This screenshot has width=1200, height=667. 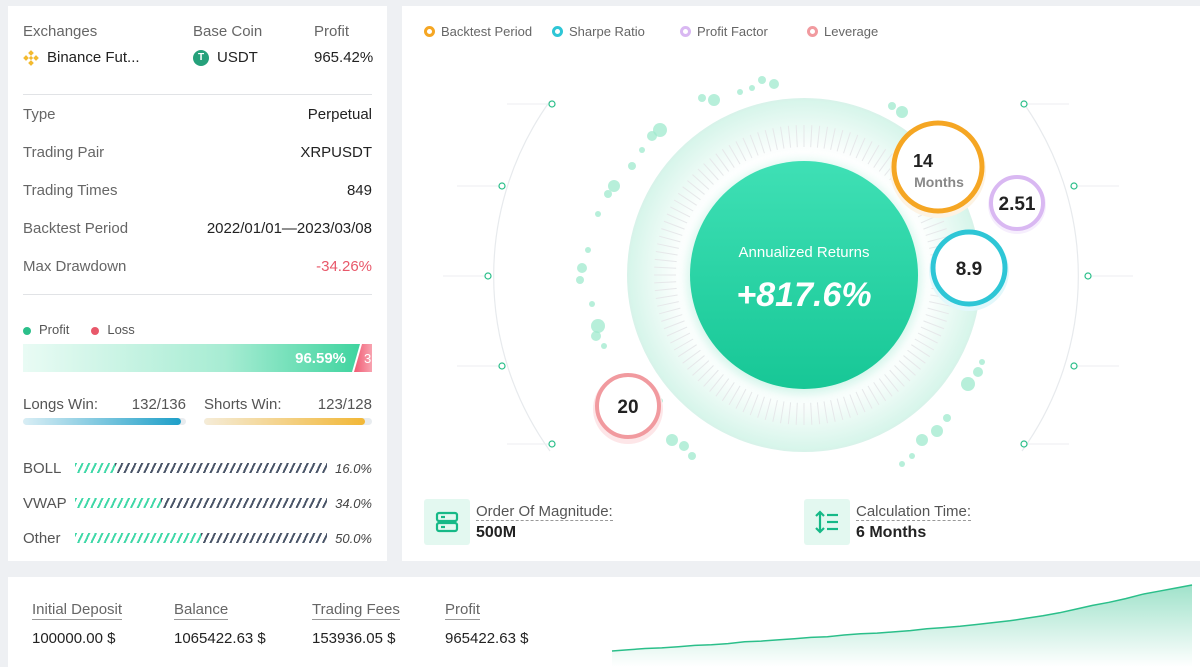 What do you see at coordinates (158, 404) in the screenshot?
I see `longs-win-value: 132/136` at bounding box center [158, 404].